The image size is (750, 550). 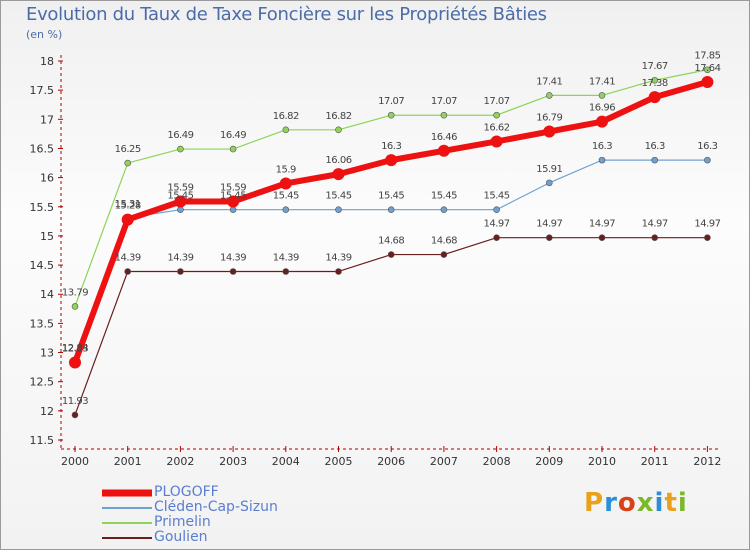 I want to click on logo-letter: t, so click(x=671, y=503).